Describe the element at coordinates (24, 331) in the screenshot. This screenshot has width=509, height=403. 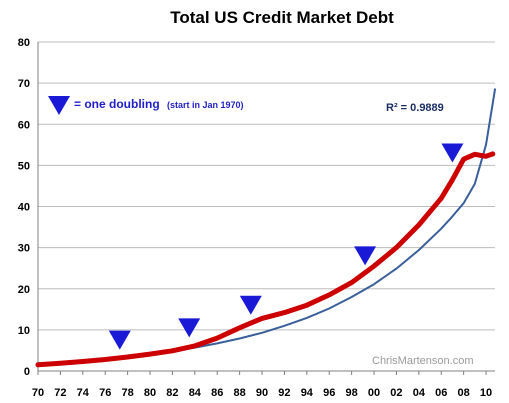
I see `y-tick-label: 10` at that location.